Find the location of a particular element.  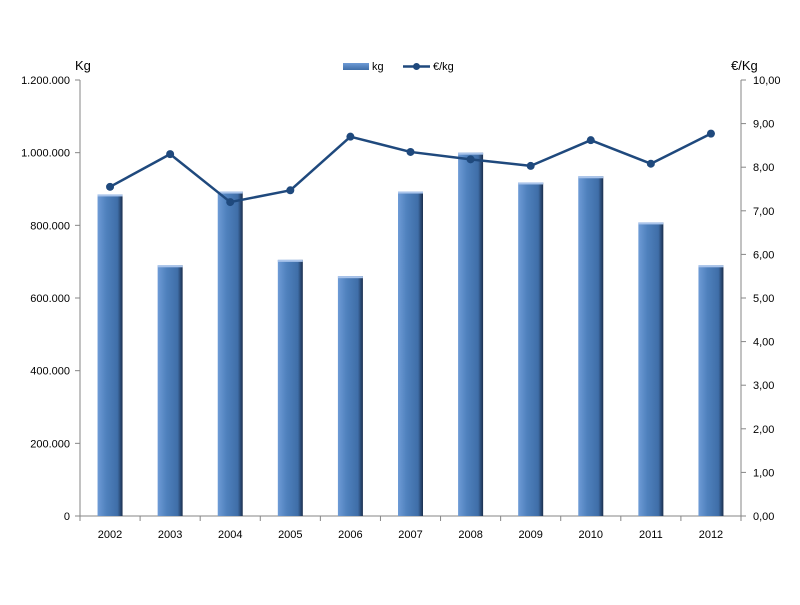

x-tick-label: 2003 is located at coordinates (170, 535).